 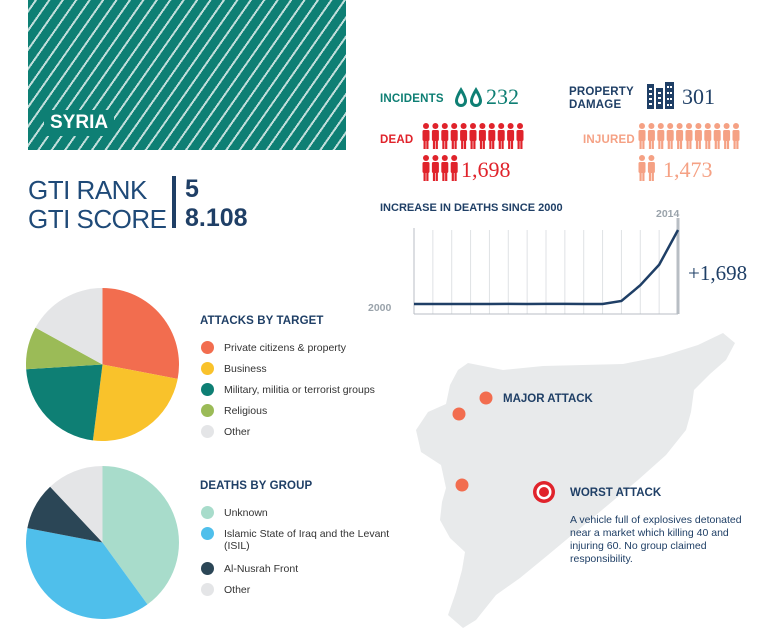 I want to click on gti-score-value: 8.108, so click(x=216, y=218).